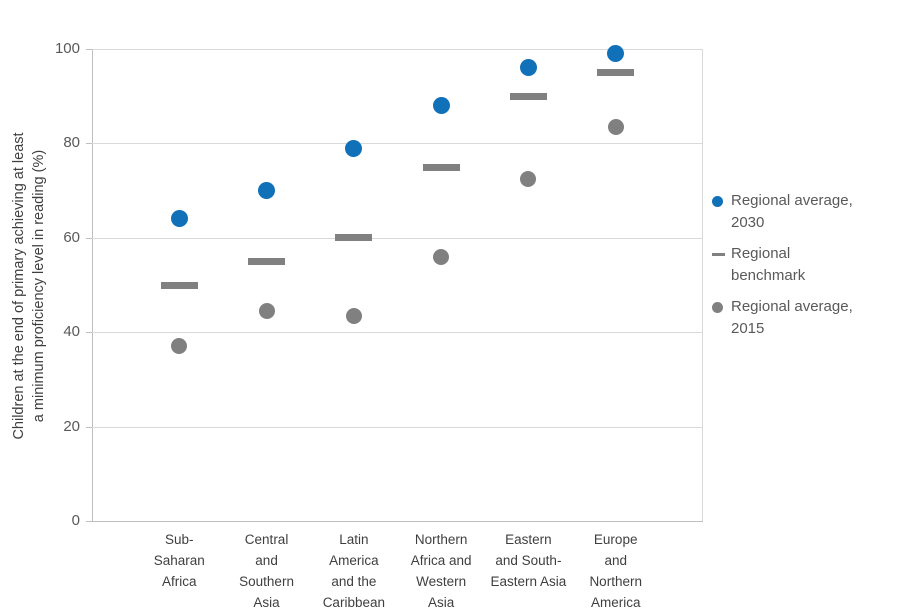 The width and height of the screenshot is (910, 616). Describe the element at coordinates (71, 332) in the screenshot. I see `y-tick-label-40: 40` at that location.